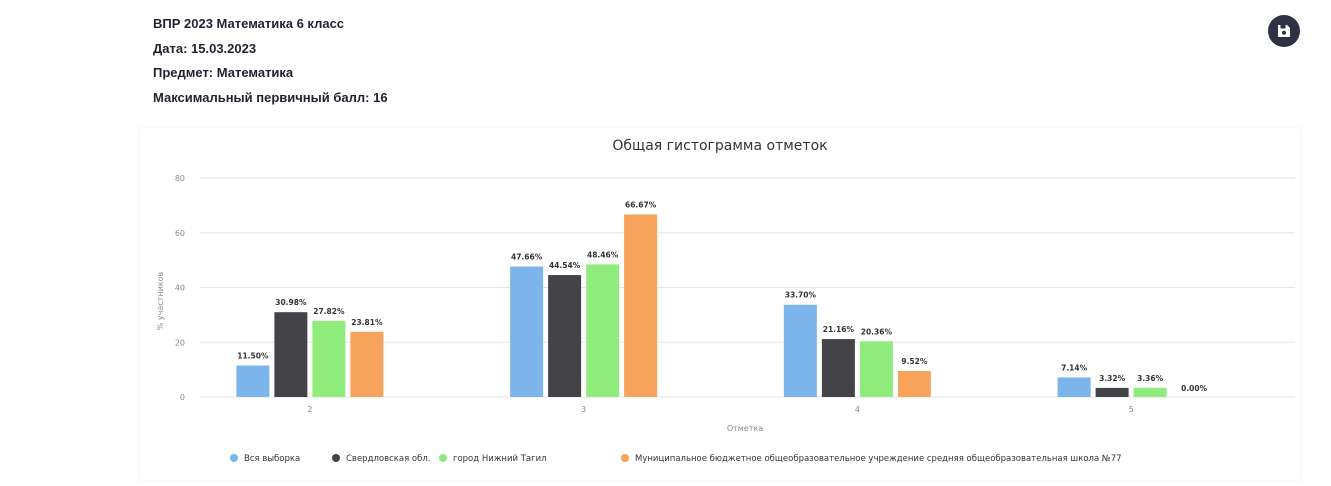  Describe the element at coordinates (745, 428) in the screenshot. I see `x-axis-title: Отметка` at that location.